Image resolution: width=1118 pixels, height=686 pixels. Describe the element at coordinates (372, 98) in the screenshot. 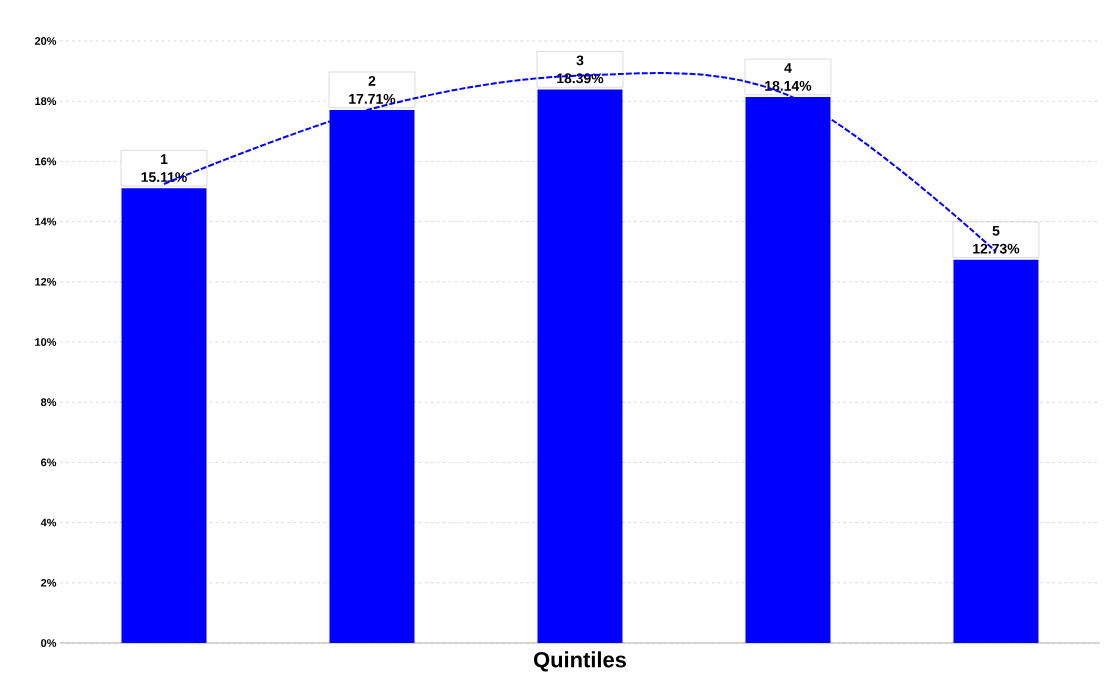

I see `data-label: 17.71%` at that location.